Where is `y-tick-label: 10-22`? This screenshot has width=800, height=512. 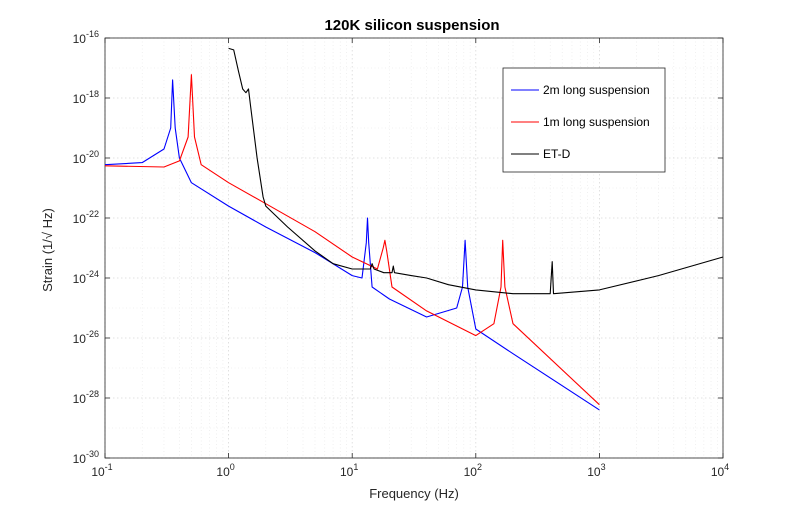
y-tick-label: 10-22 is located at coordinates (86, 217).